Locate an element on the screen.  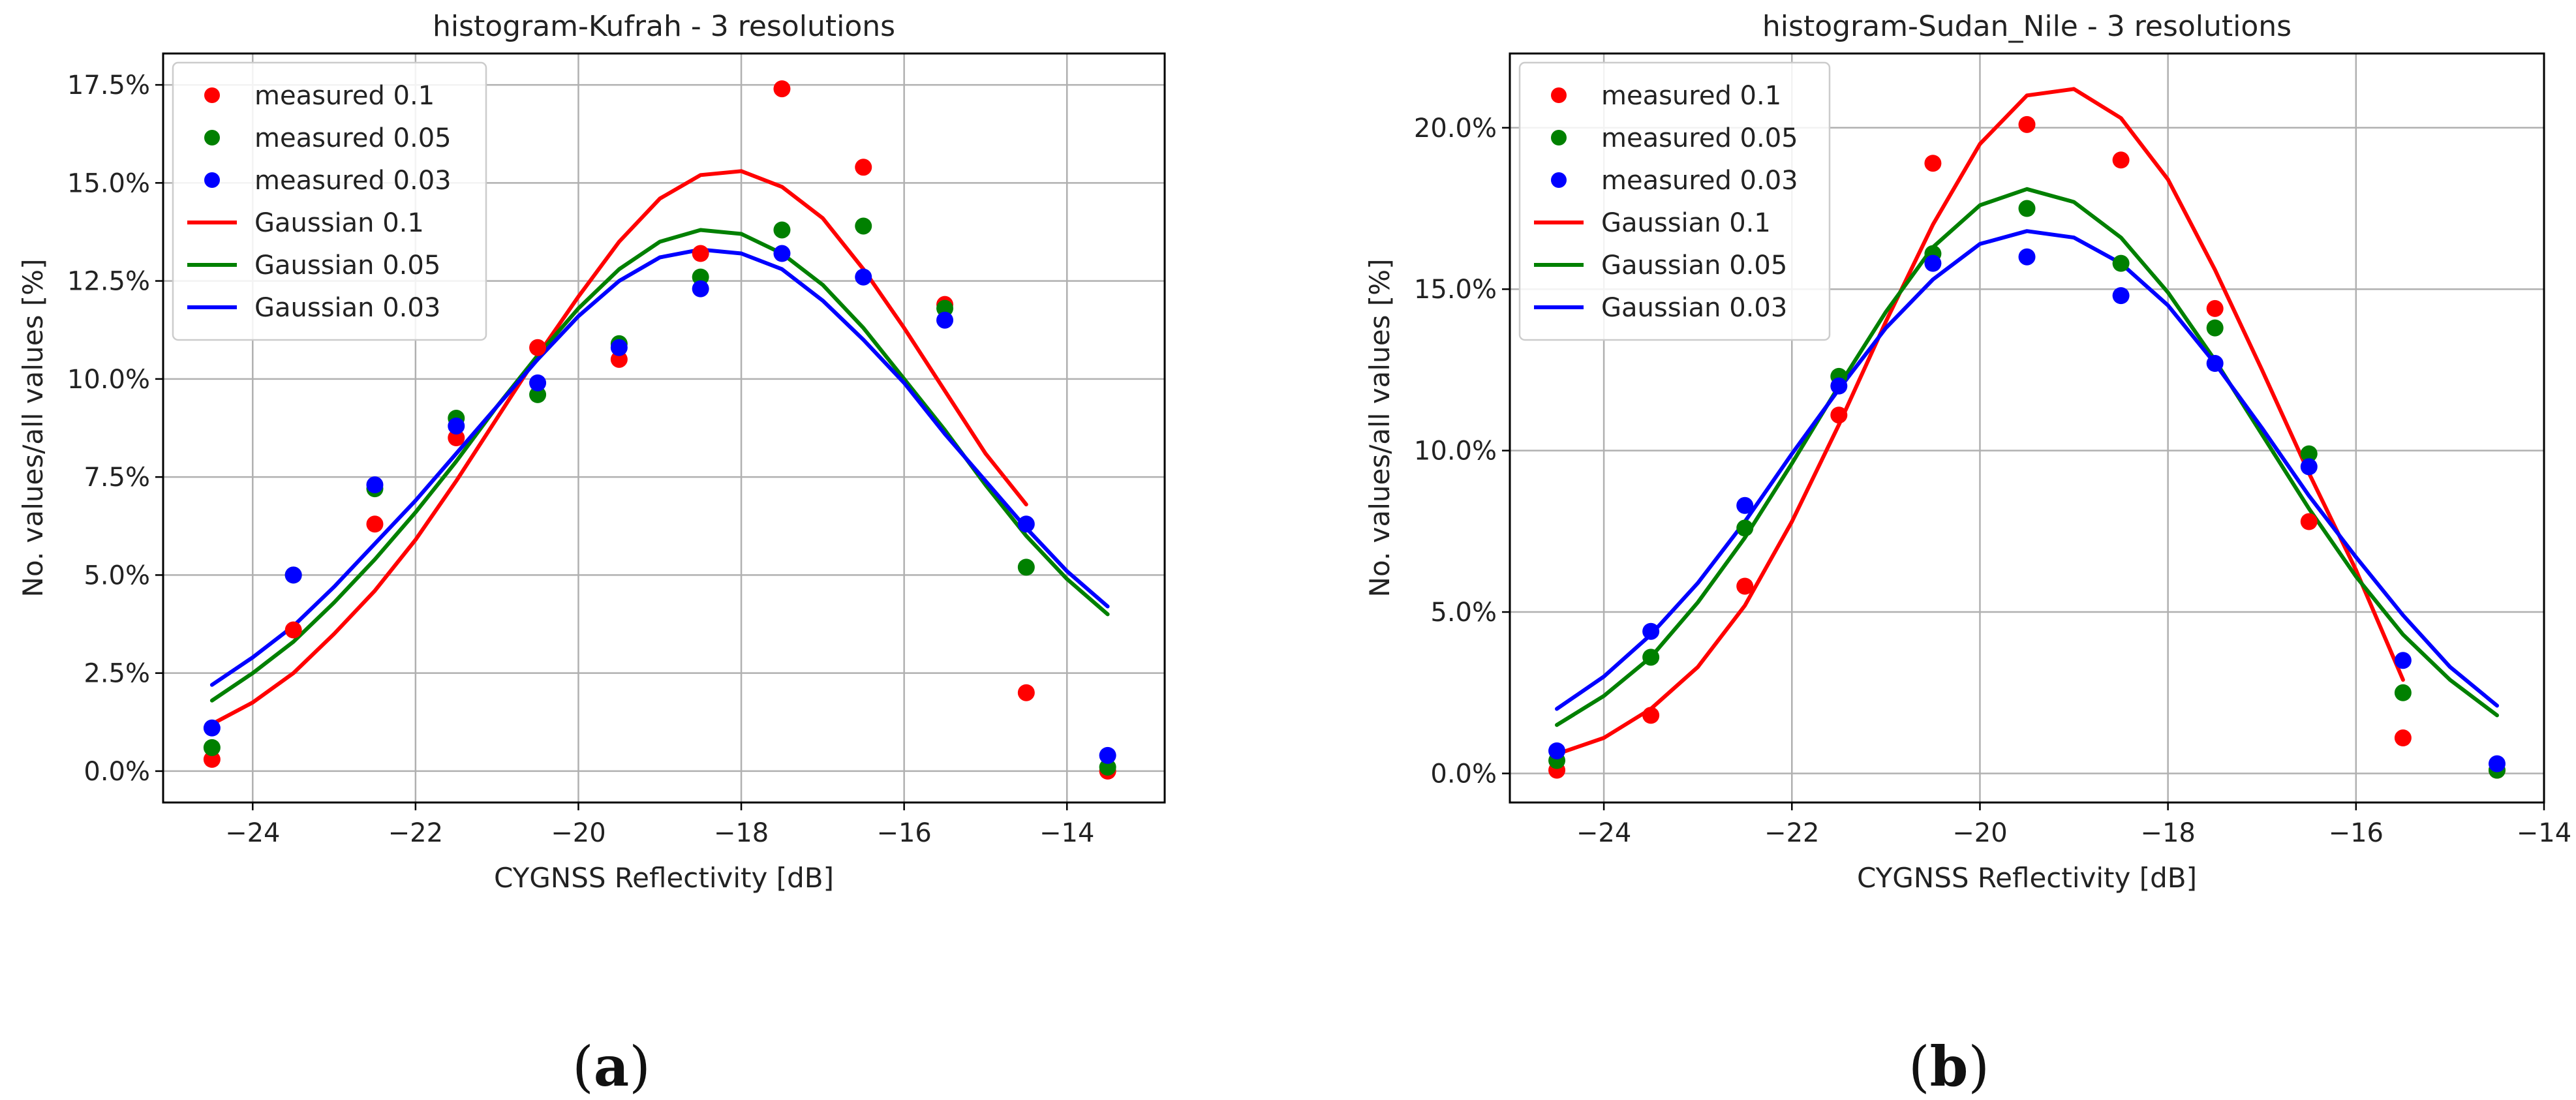
legend-label: measured 0.03 is located at coordinates (353, 181).